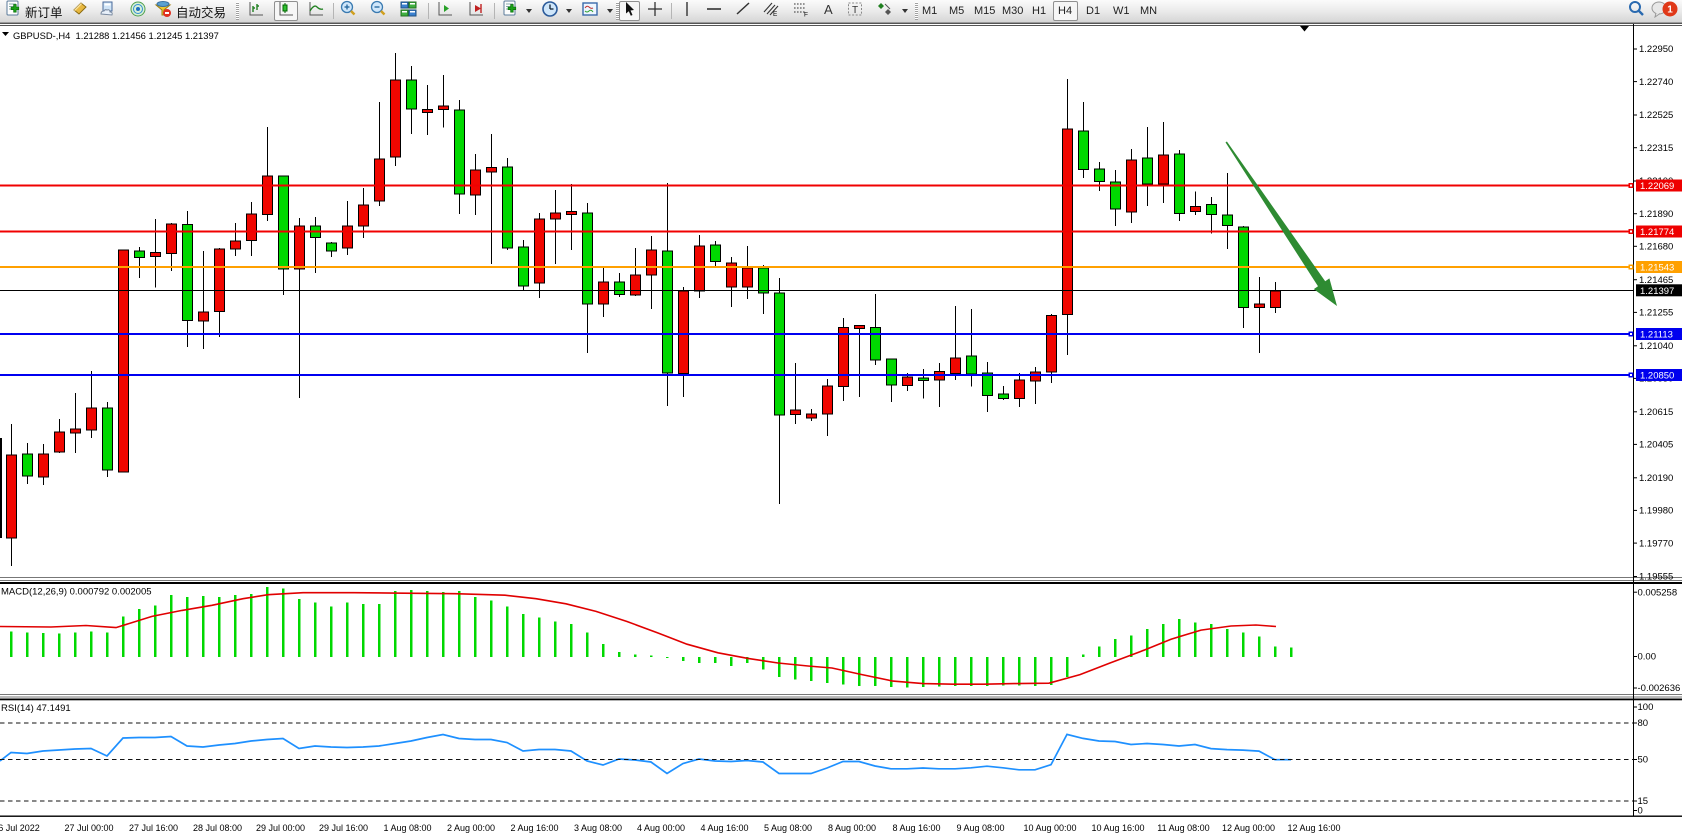 This screenshot has width=1682, height=837. What do you see at coordinates (1643, 760) in the screenshot?
I see `svg-text: 50` at bounding box center [1643, 760].